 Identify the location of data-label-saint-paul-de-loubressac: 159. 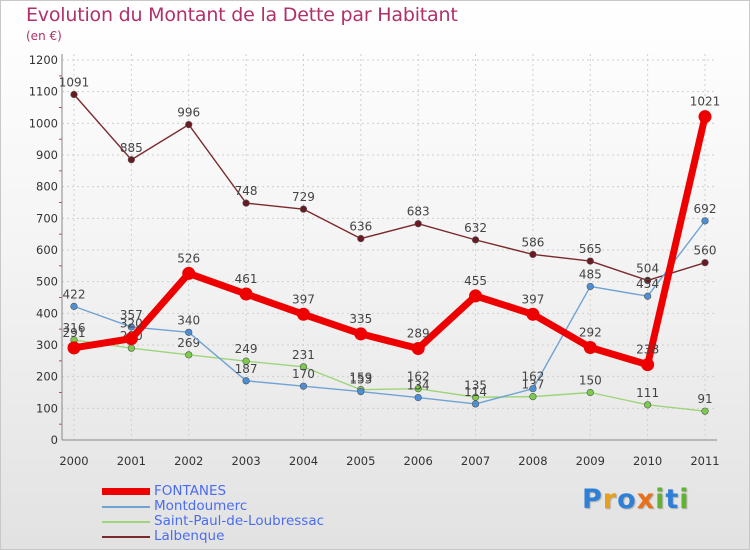
(360, 378).